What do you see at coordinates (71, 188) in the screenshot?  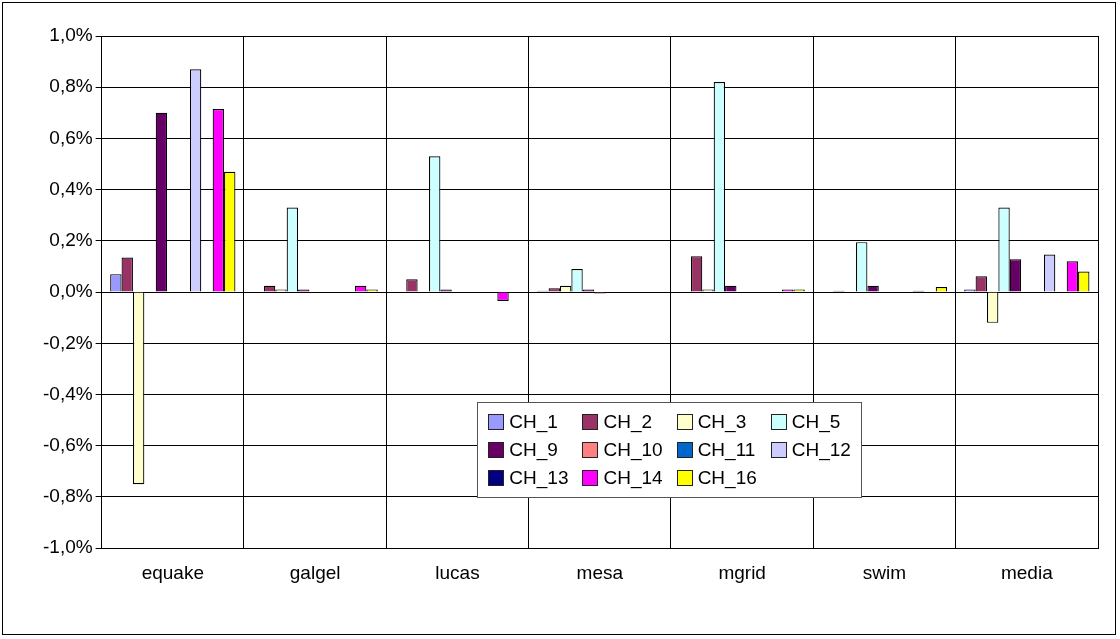 I see `y-tick-label: 0,4%` at bounding box center [71, 188].